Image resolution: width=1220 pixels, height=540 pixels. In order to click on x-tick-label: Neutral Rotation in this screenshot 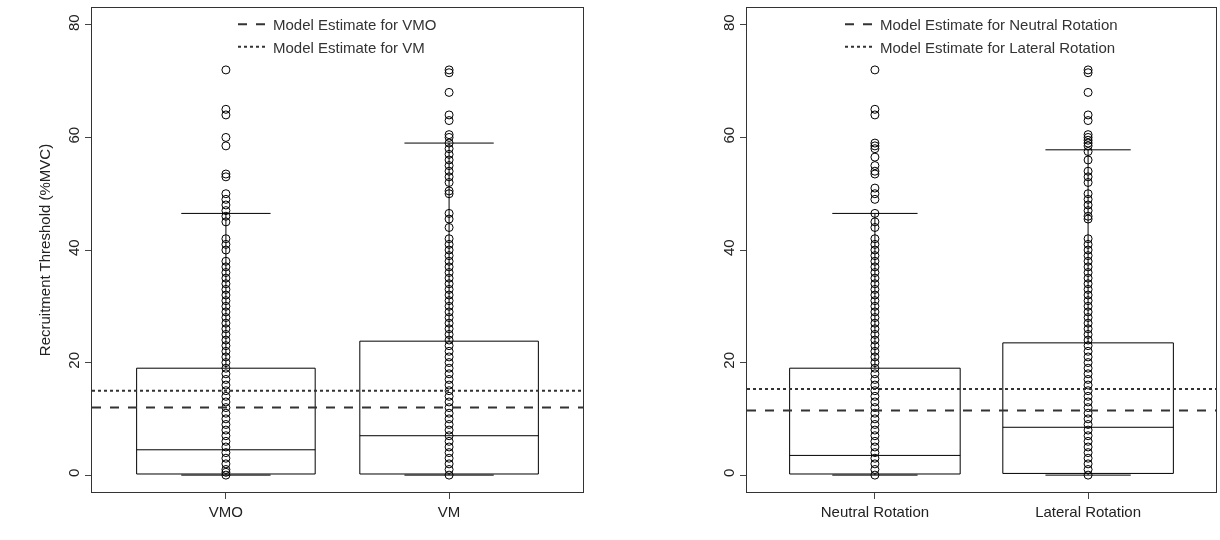, I will do `click(875, 511)`.